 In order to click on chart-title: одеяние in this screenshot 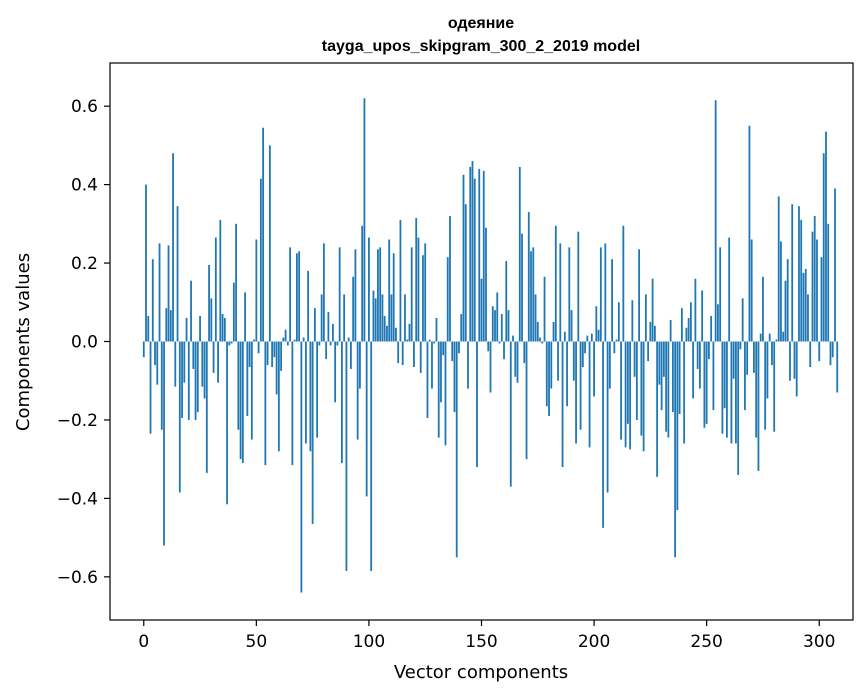, I will do `click(481, 23)`.